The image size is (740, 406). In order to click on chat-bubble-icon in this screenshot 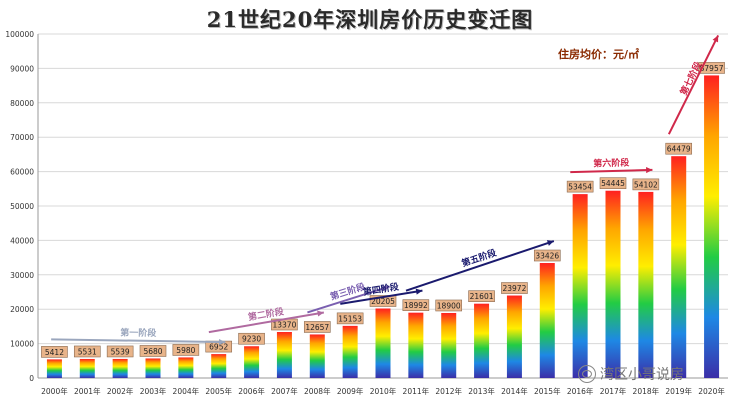, I will do `click(587, 374)`.